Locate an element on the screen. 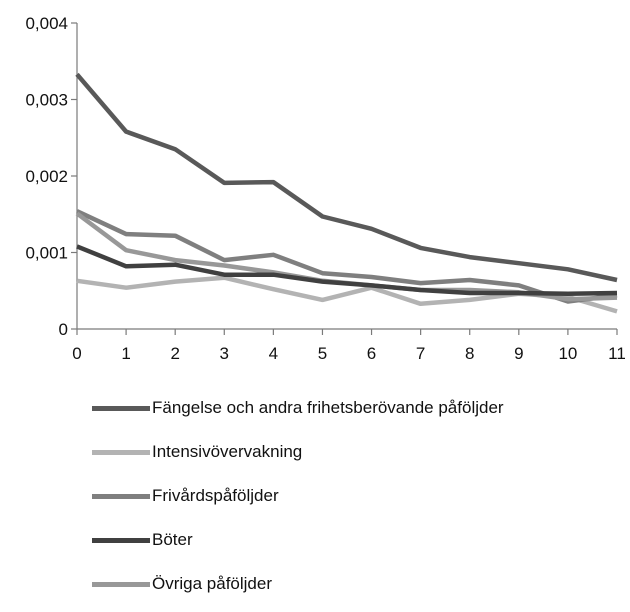 Image resolution: width=630 pixels, height=612 pixels. x-tick-label: 1 is located at coordinates (125, 353).